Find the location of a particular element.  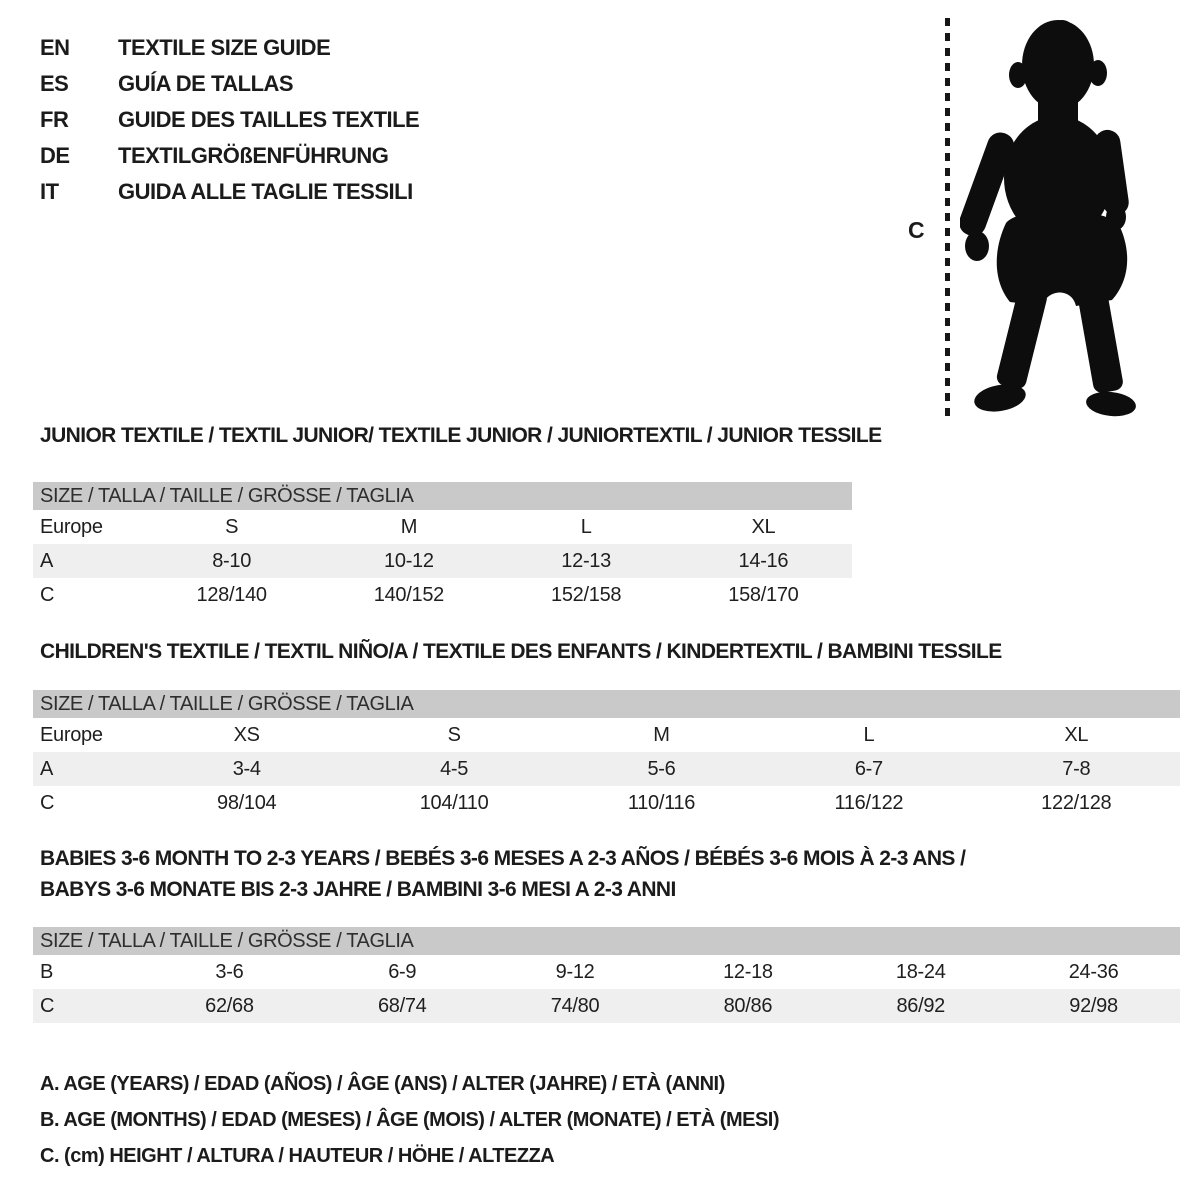

size-cell: 6-7 is located at coordinates (869, 769).